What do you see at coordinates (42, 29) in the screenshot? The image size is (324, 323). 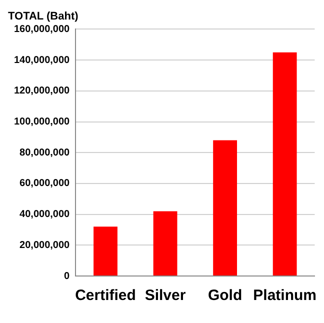 I see `y-tick-label: 160,000,000` at bounding box center [42, 29].